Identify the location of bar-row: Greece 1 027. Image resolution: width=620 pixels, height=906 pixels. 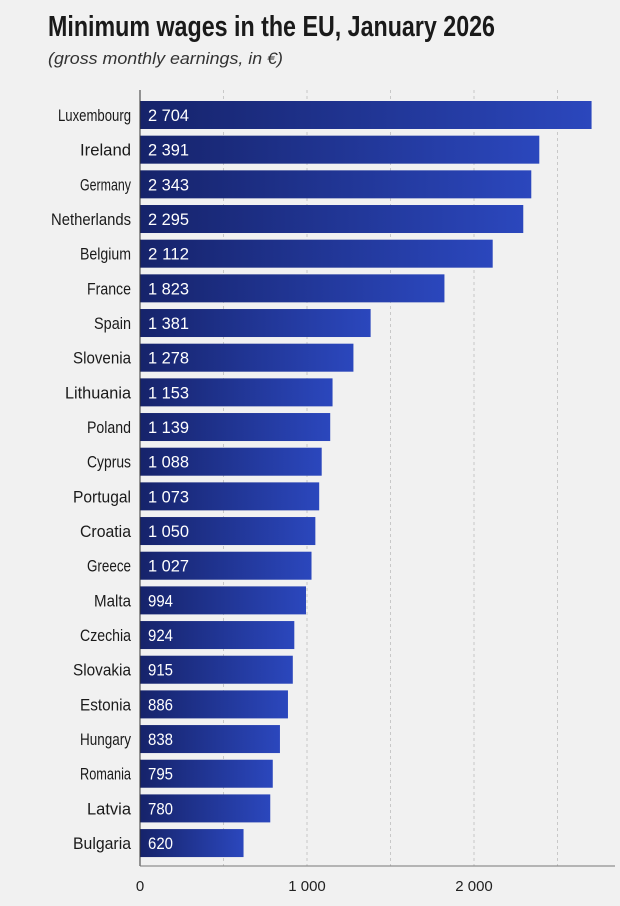
(199, 565).